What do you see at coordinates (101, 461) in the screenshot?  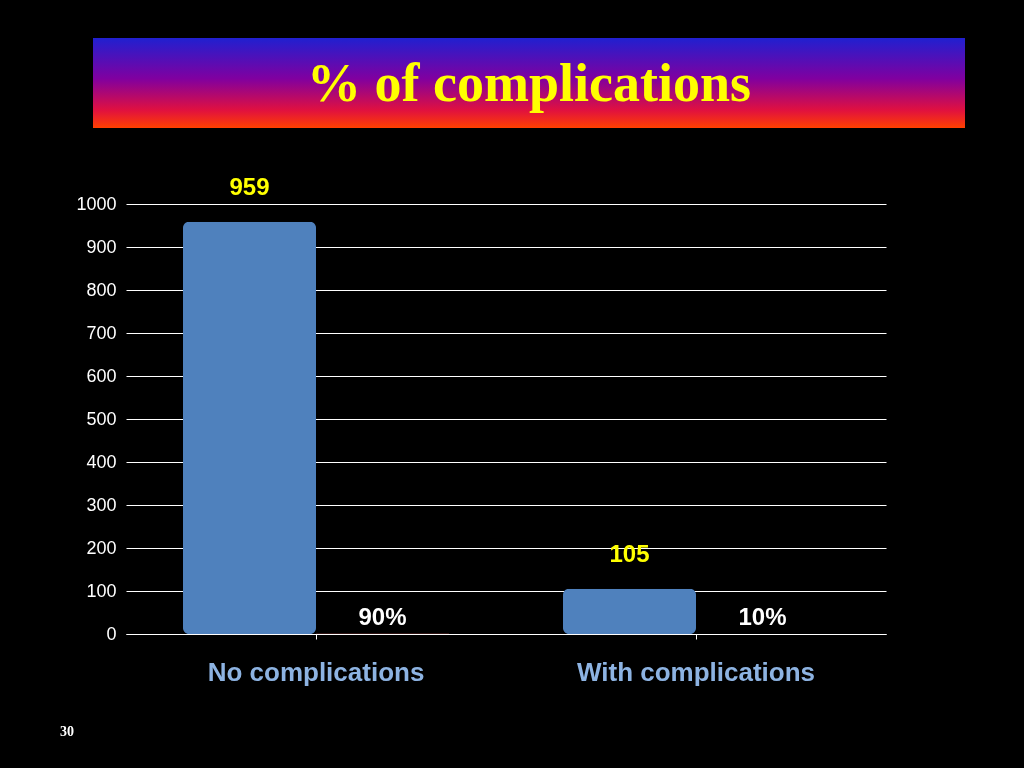 I see `y-tick-label: 400` at bounding box center [101, 461].